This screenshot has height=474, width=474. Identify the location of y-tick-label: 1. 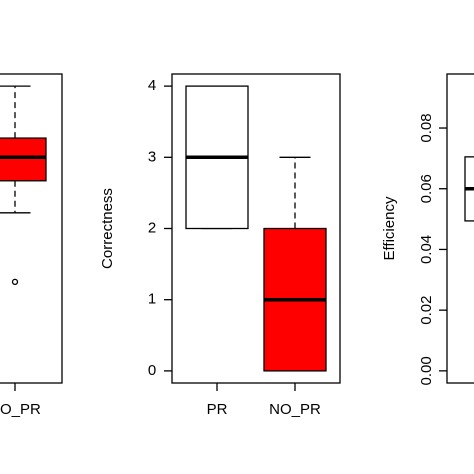
(152, 299).